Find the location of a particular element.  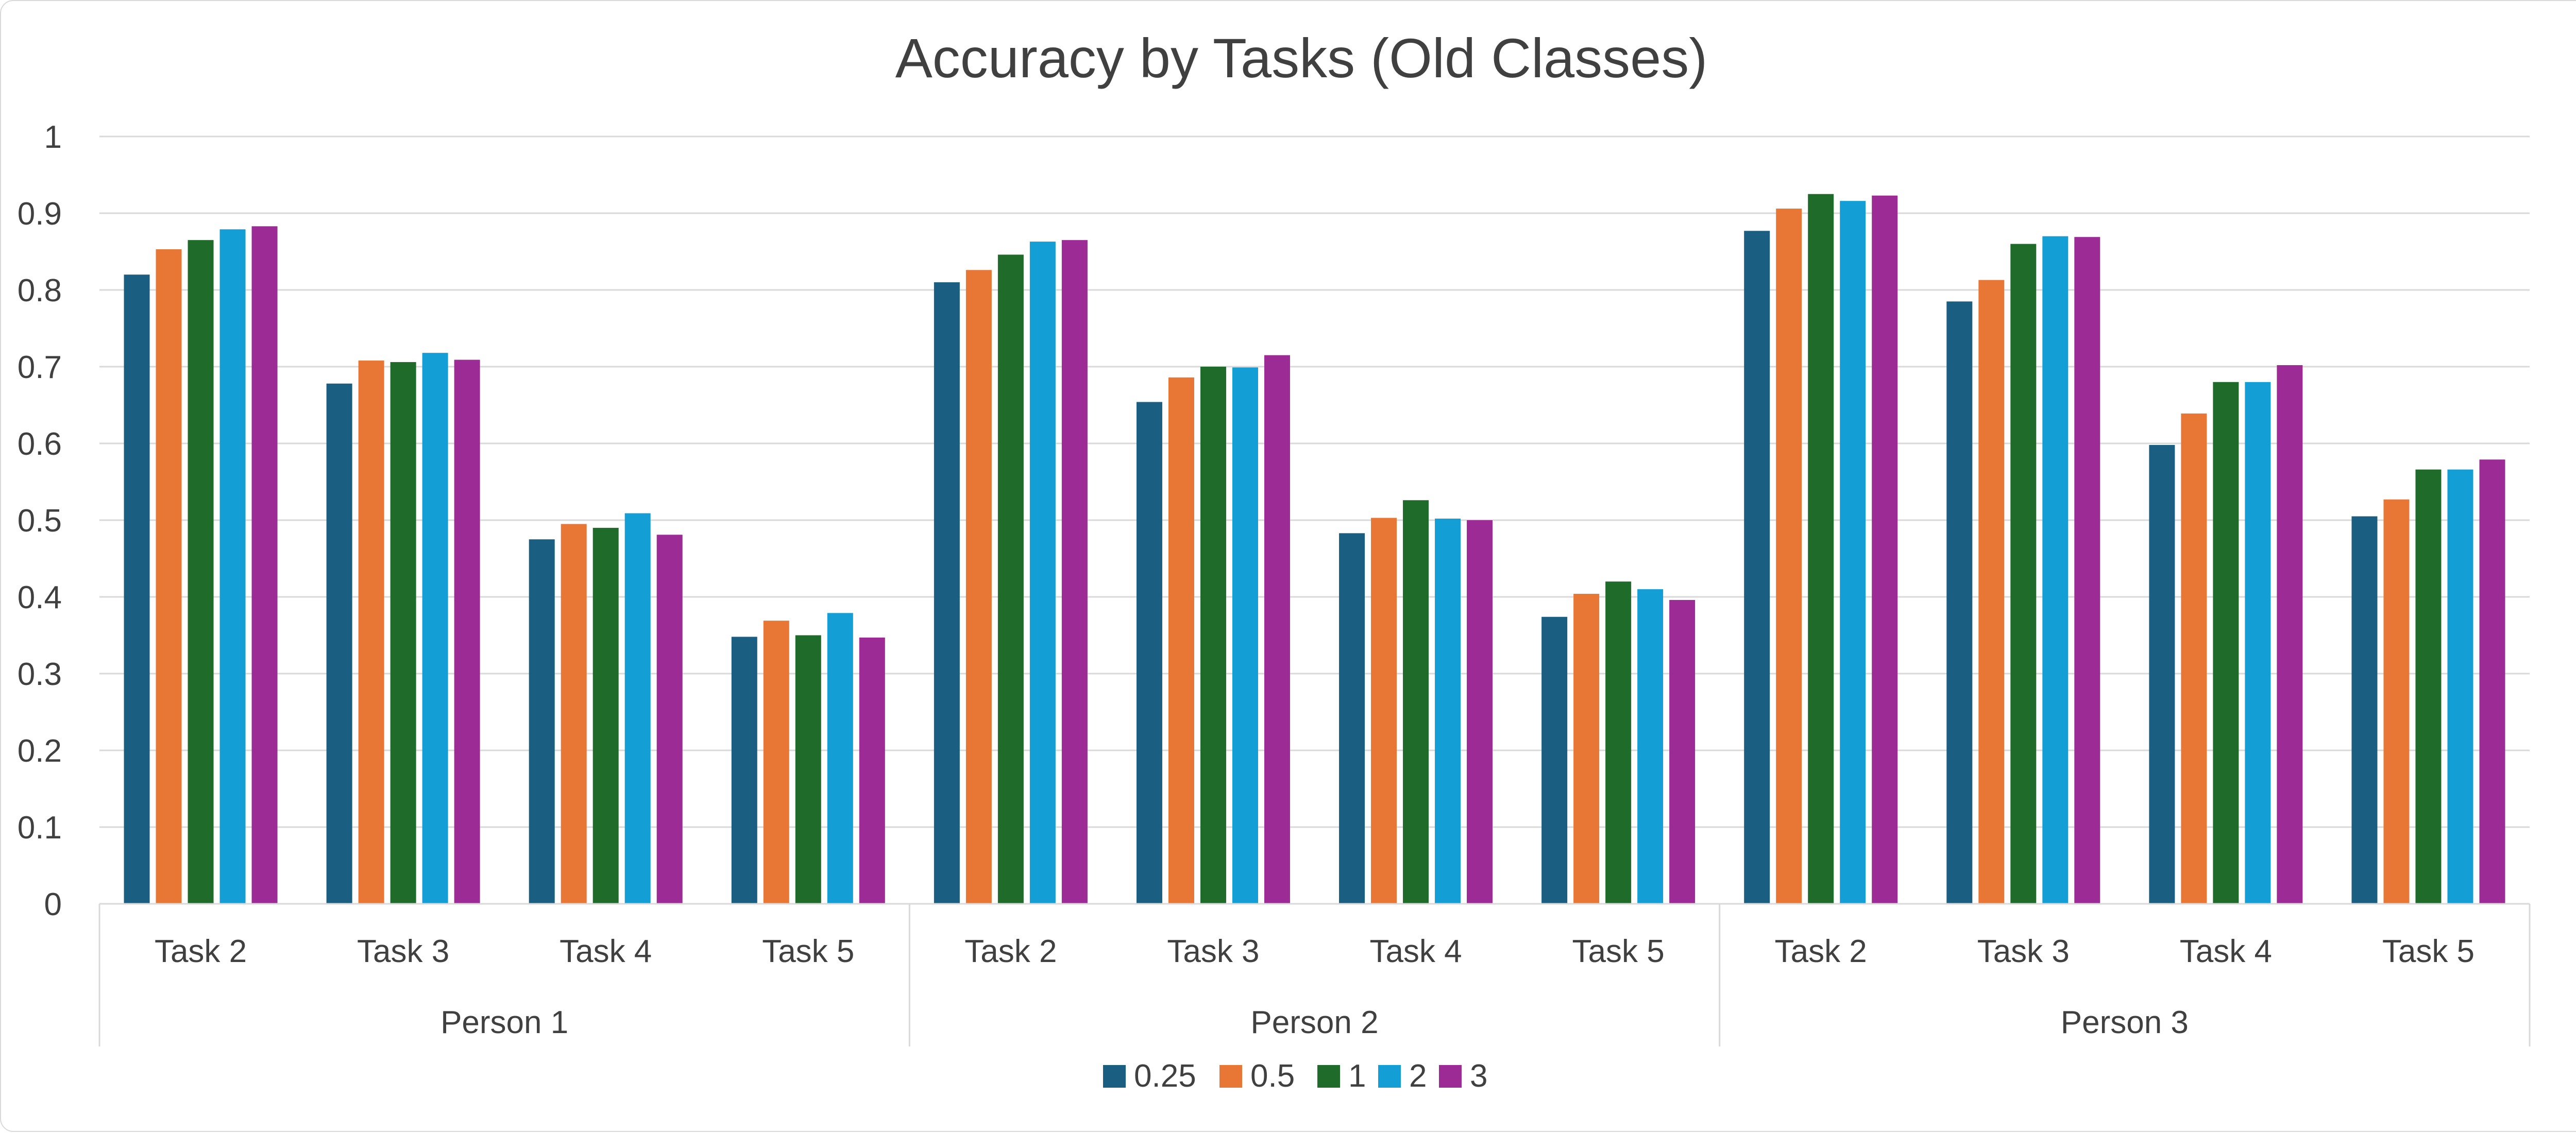

legend-item-0.25: 0.25 is located at coordinates (1149, 1076).